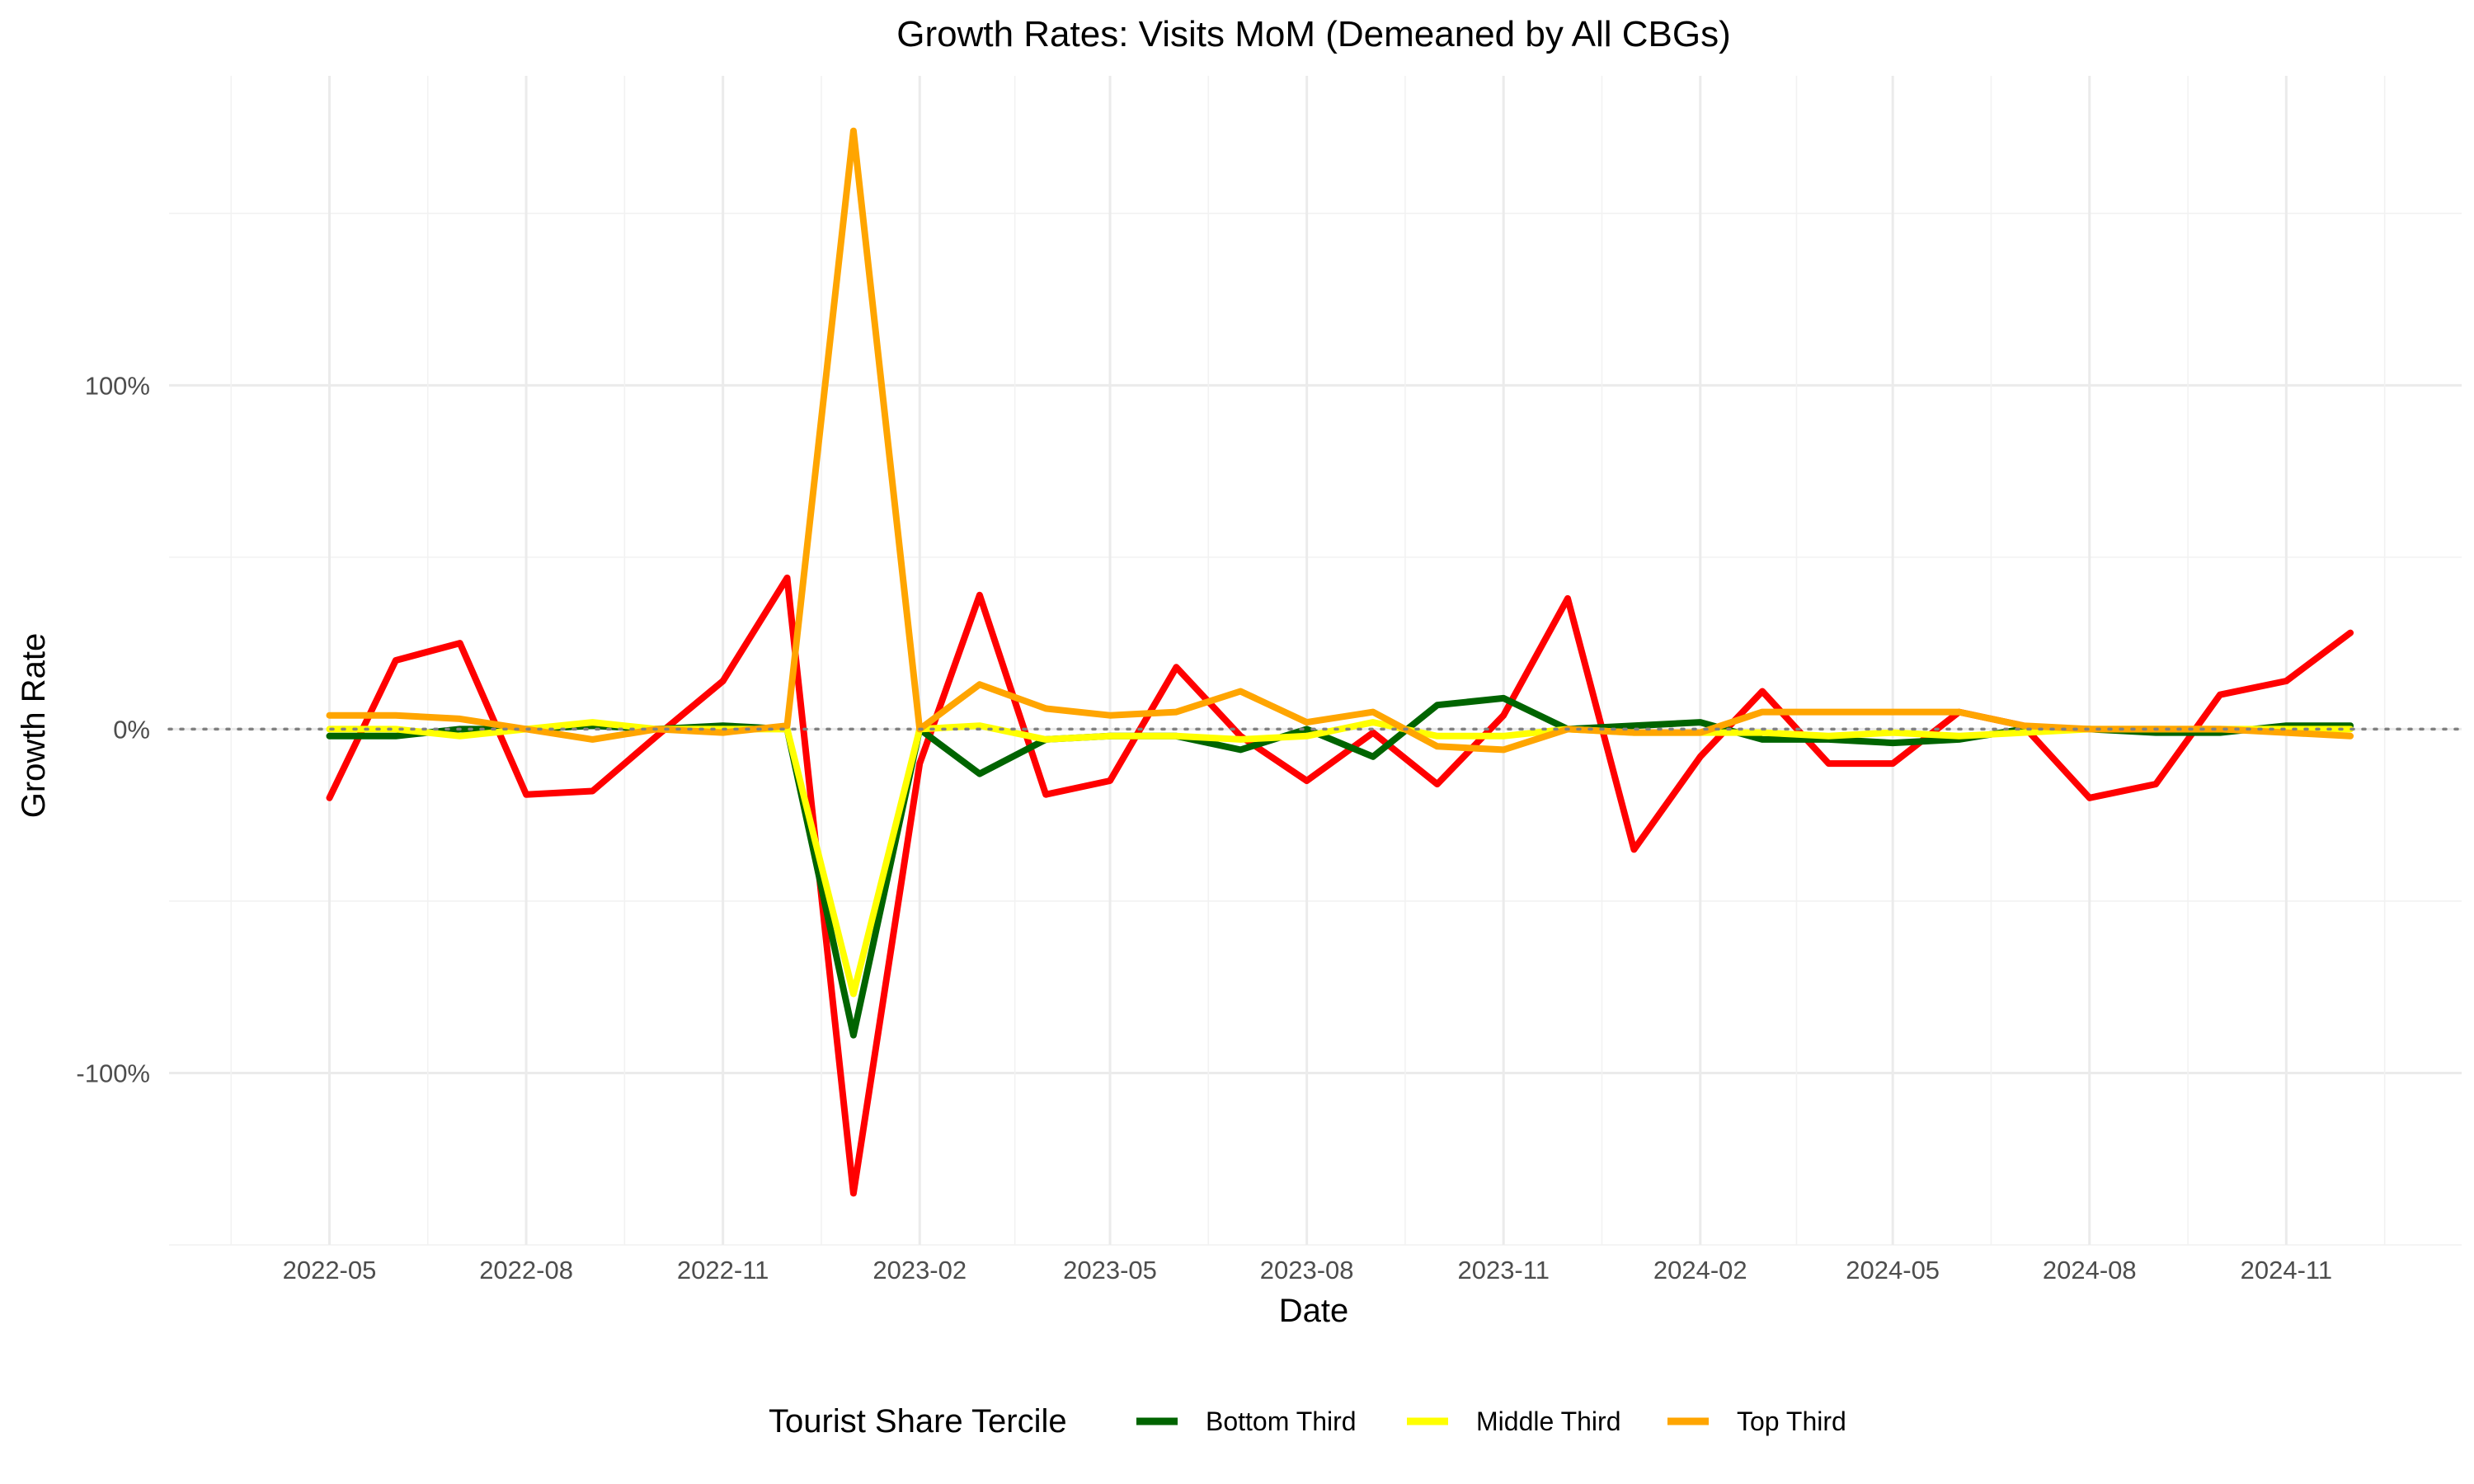 Image resolution: width=2474 pixels, height=1484 pixels. What do you see at coordinates (330, 1270) in the screenshot?
I see `x-tick-label: 2022-05` at bounding box center [330, 1270].